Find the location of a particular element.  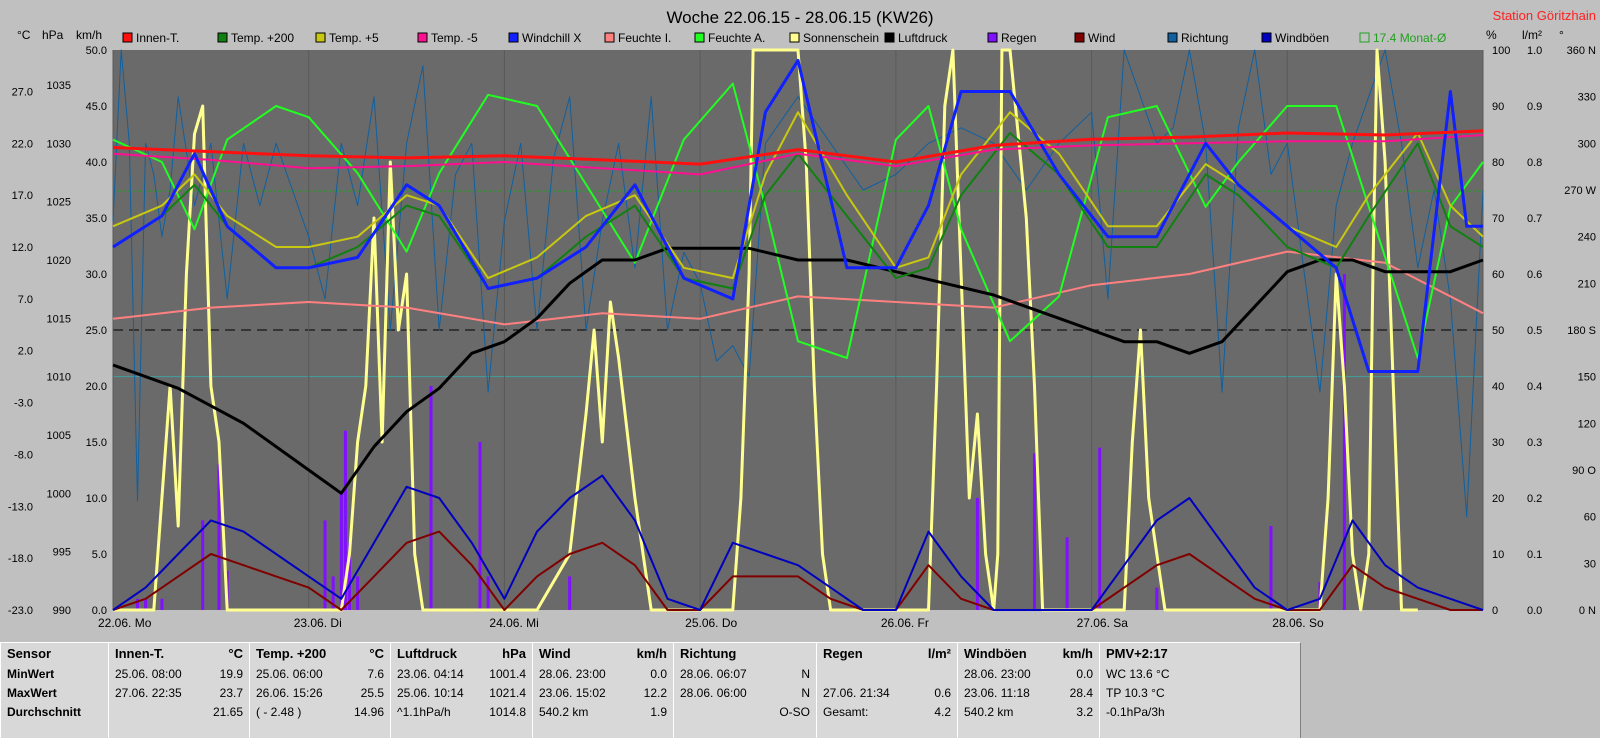

stats-cell-value: 28.4 is located at coordinates (1081, 693).